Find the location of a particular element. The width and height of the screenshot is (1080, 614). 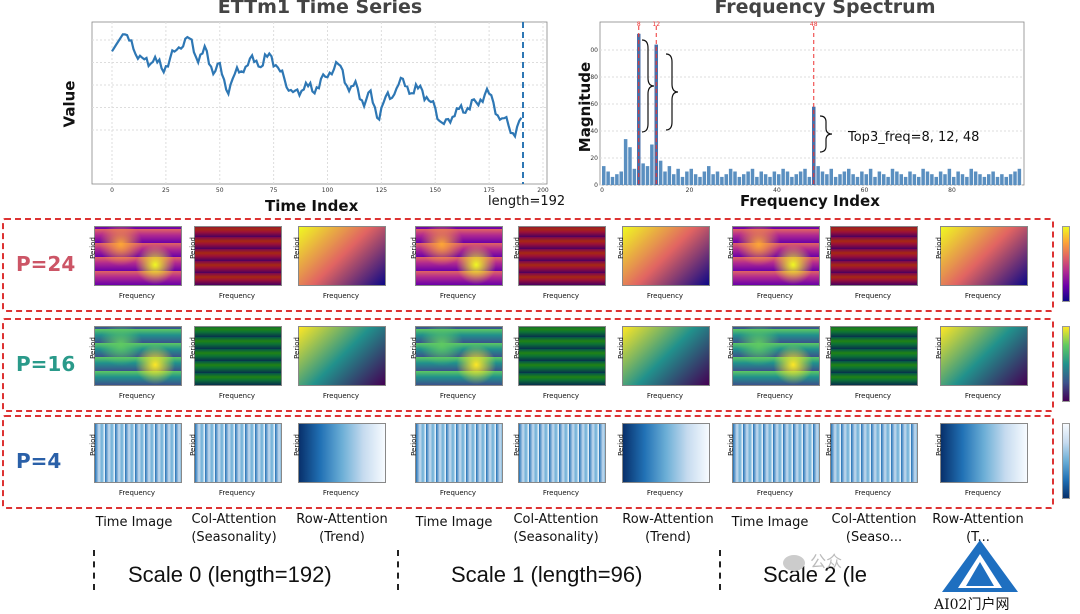

colorbar is located at coordinates (1066, 264).